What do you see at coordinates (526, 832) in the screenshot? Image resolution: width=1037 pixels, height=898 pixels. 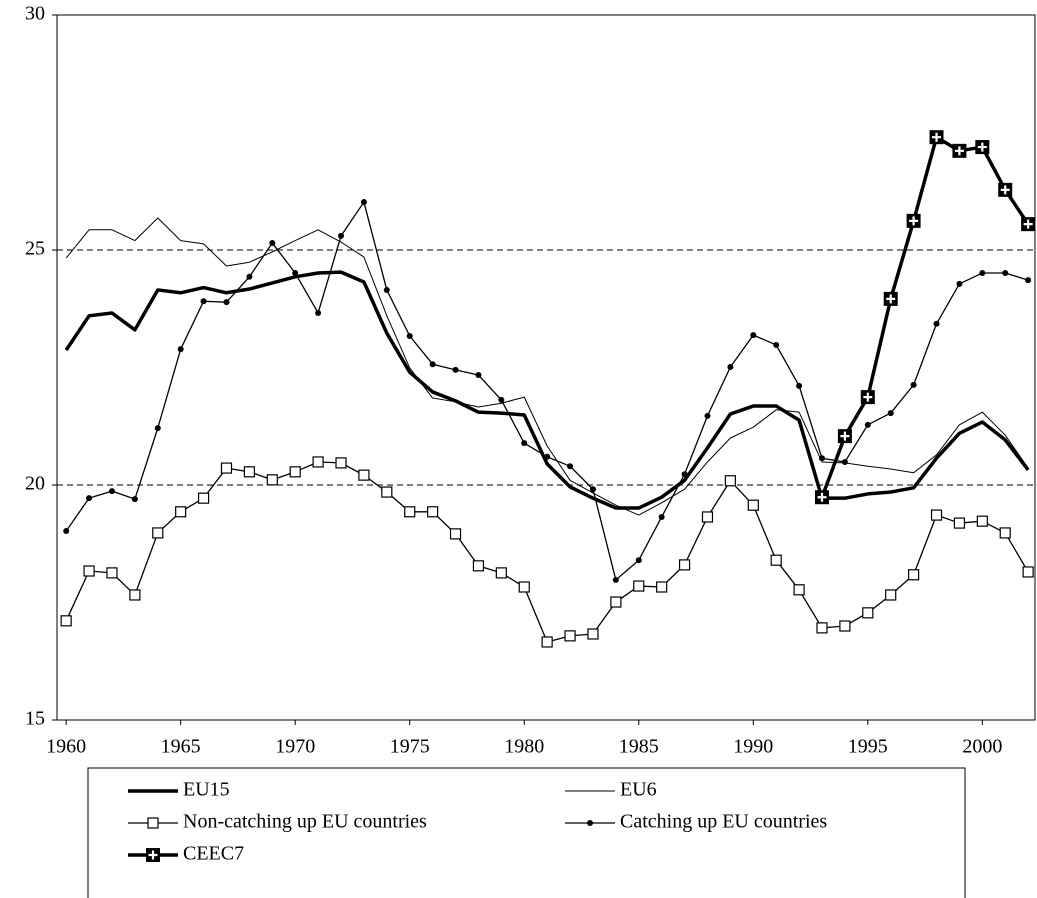 I see `legend-box` at bounding box center [526, 832].